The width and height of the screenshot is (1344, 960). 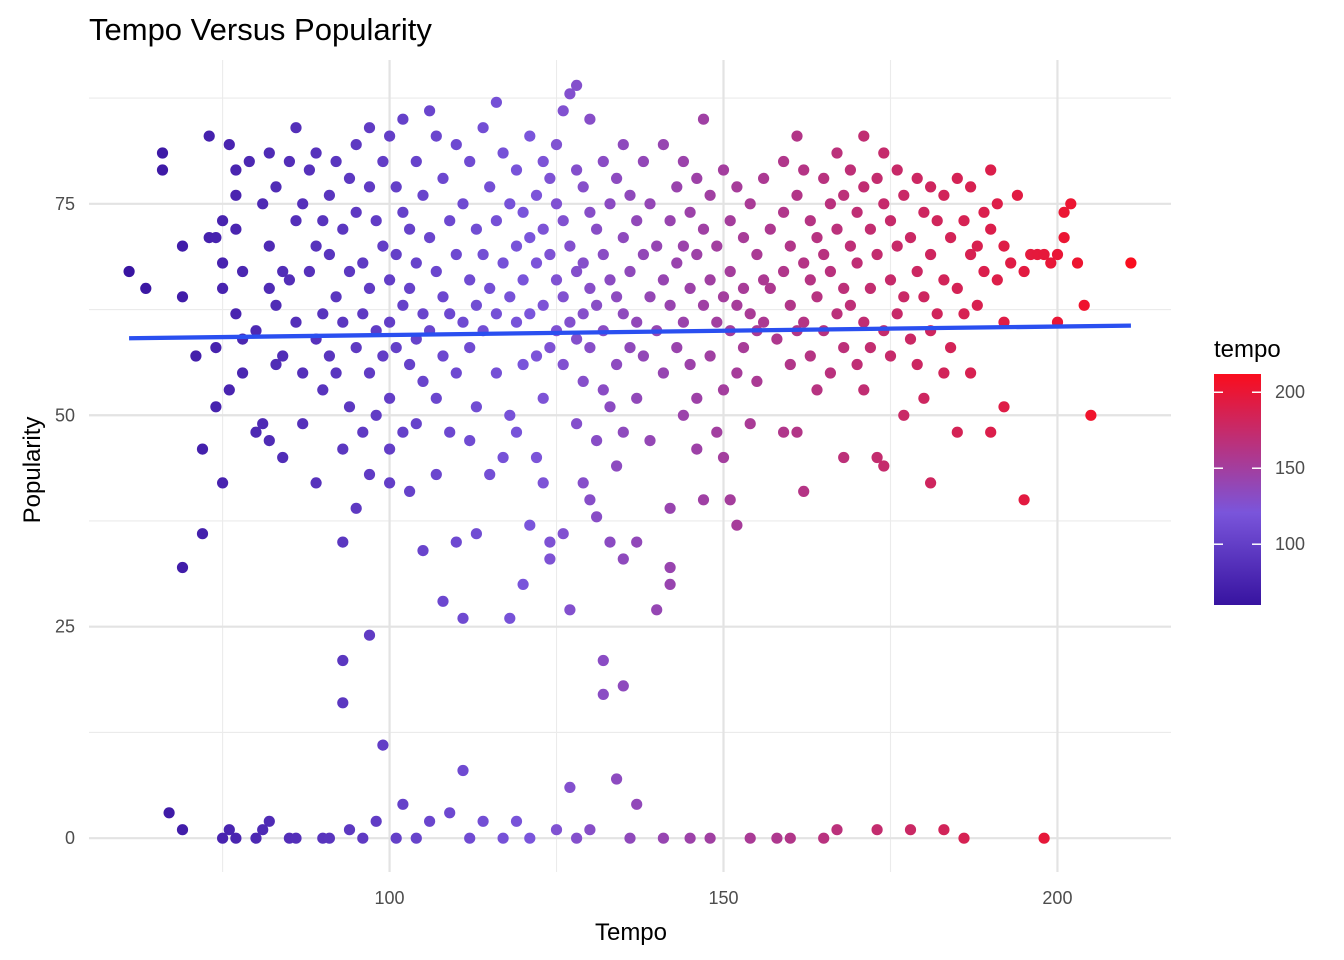 I want to click on x-axis-ticks: 100 150 200, so click(x=724, y=898).